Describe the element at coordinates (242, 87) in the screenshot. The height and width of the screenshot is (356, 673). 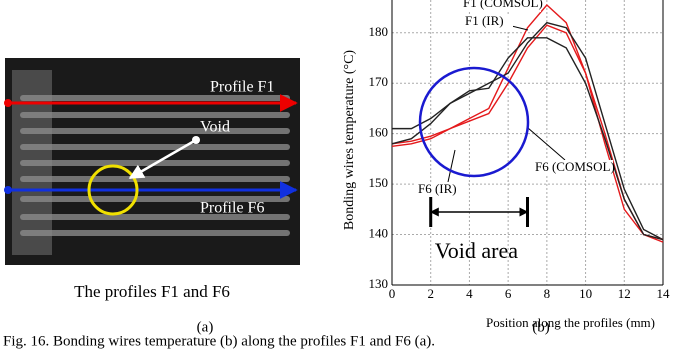
I see `photo-label: Profile F1` at that location.